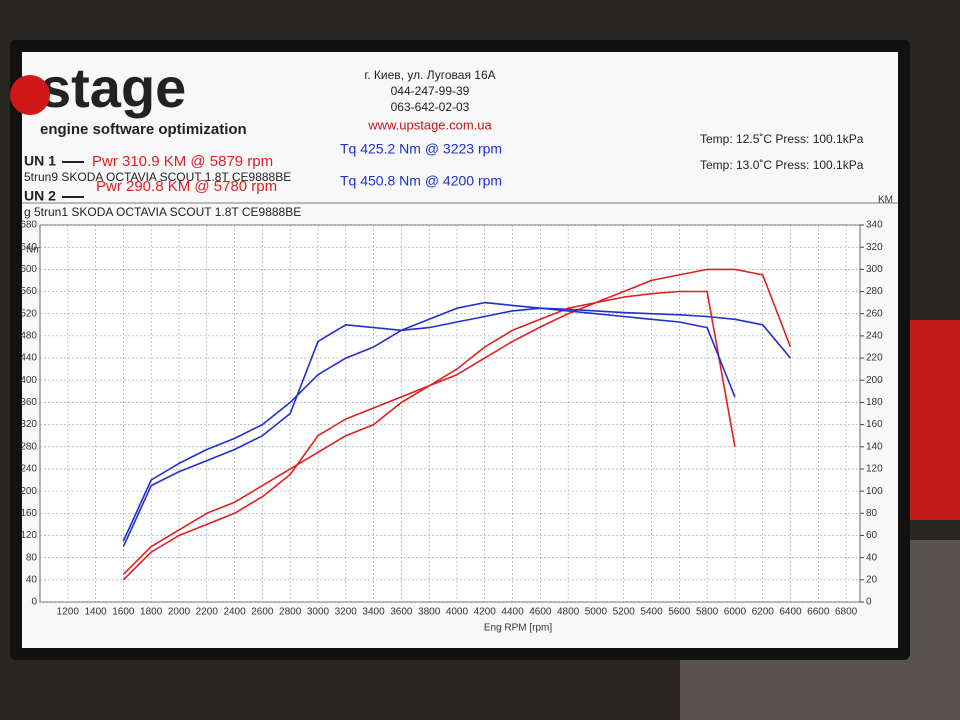  I want to click on y-tick-label: 400, so click(28, 380).